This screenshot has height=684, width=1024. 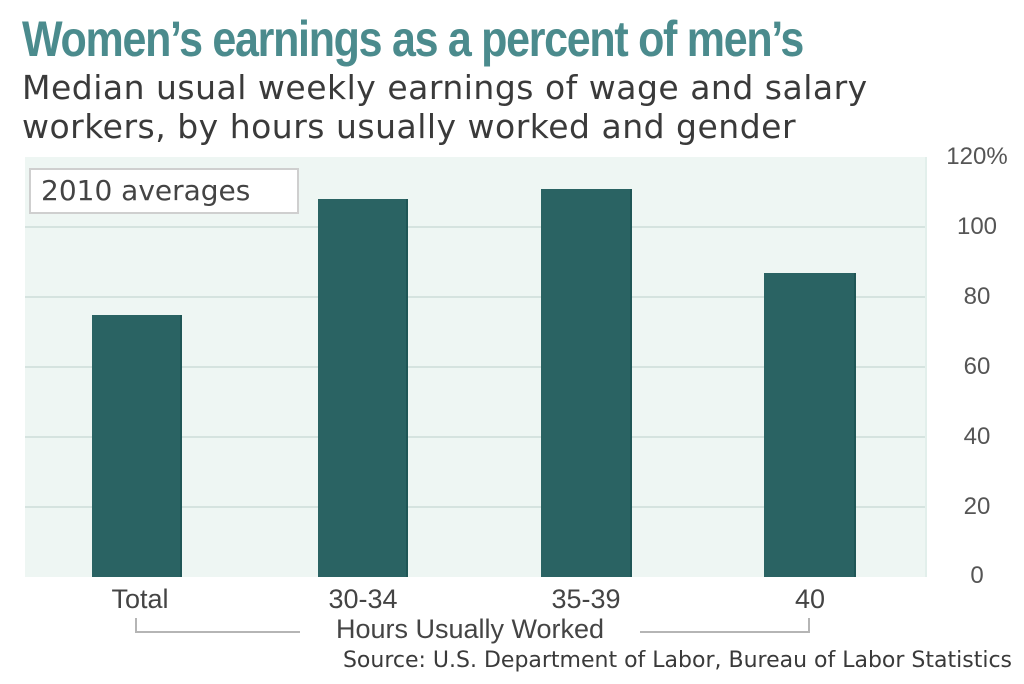 I want to click on x-tick-40: 40, so click(x=810, y=599).